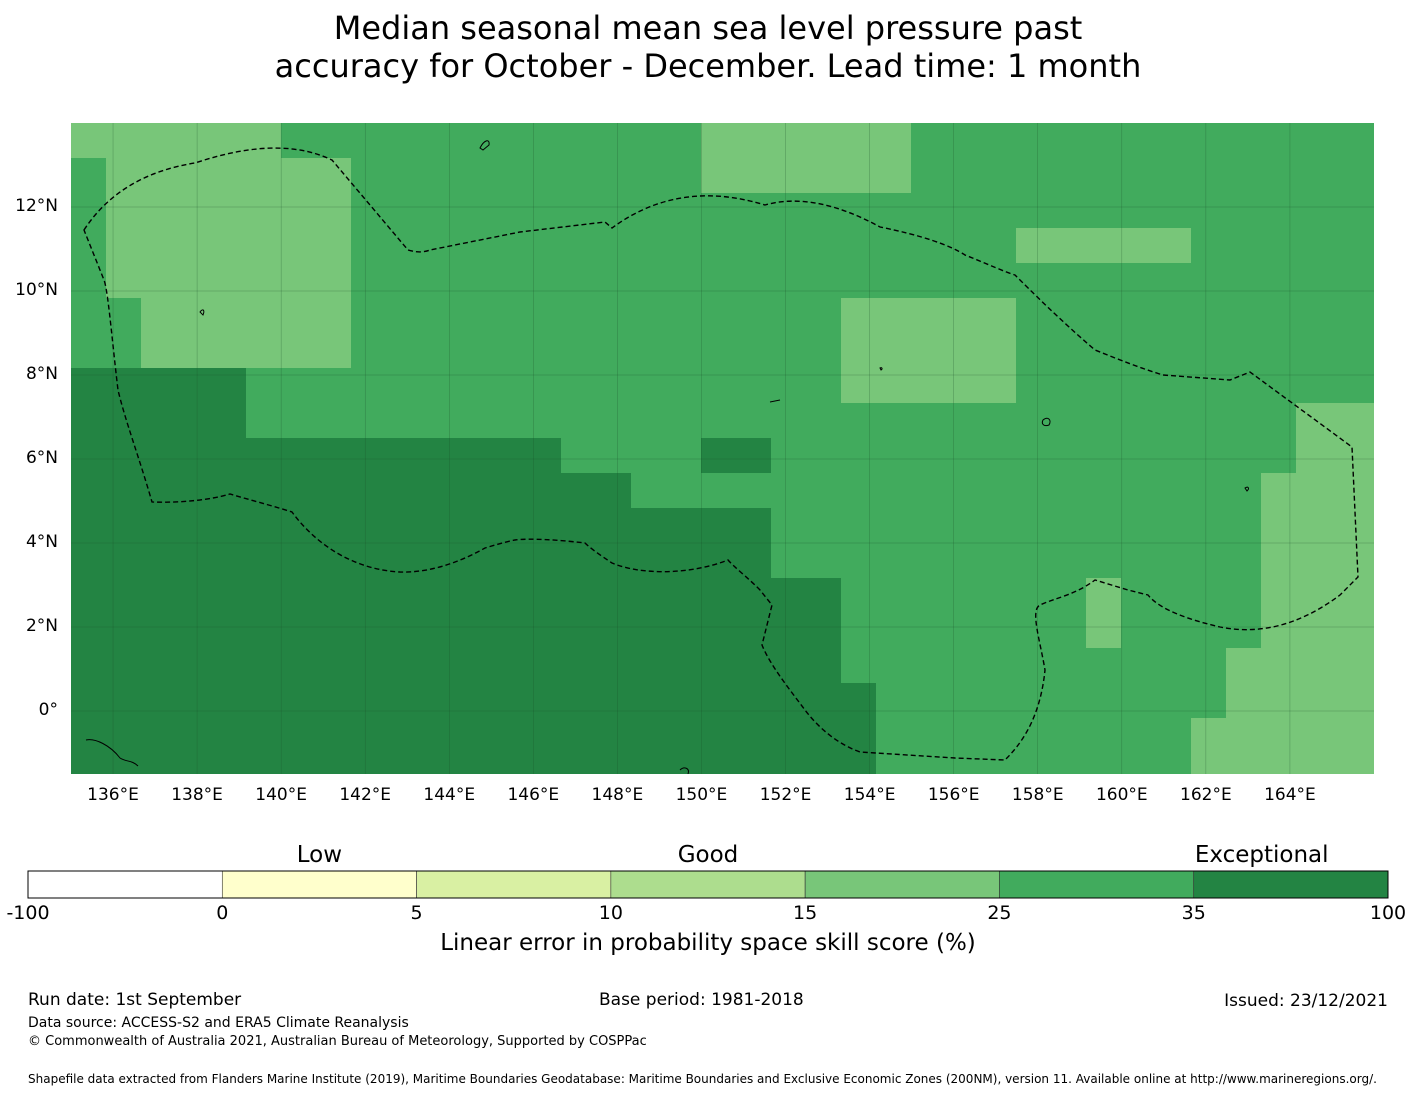  I want to click on lon-tick-label: 164°E, so click(1290, 795).